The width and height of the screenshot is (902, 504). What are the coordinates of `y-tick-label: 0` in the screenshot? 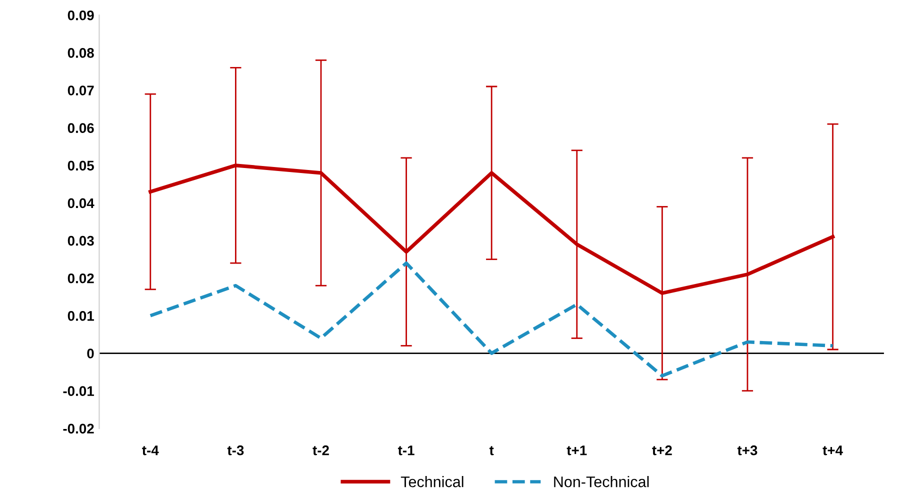 It's located at (90, 353).